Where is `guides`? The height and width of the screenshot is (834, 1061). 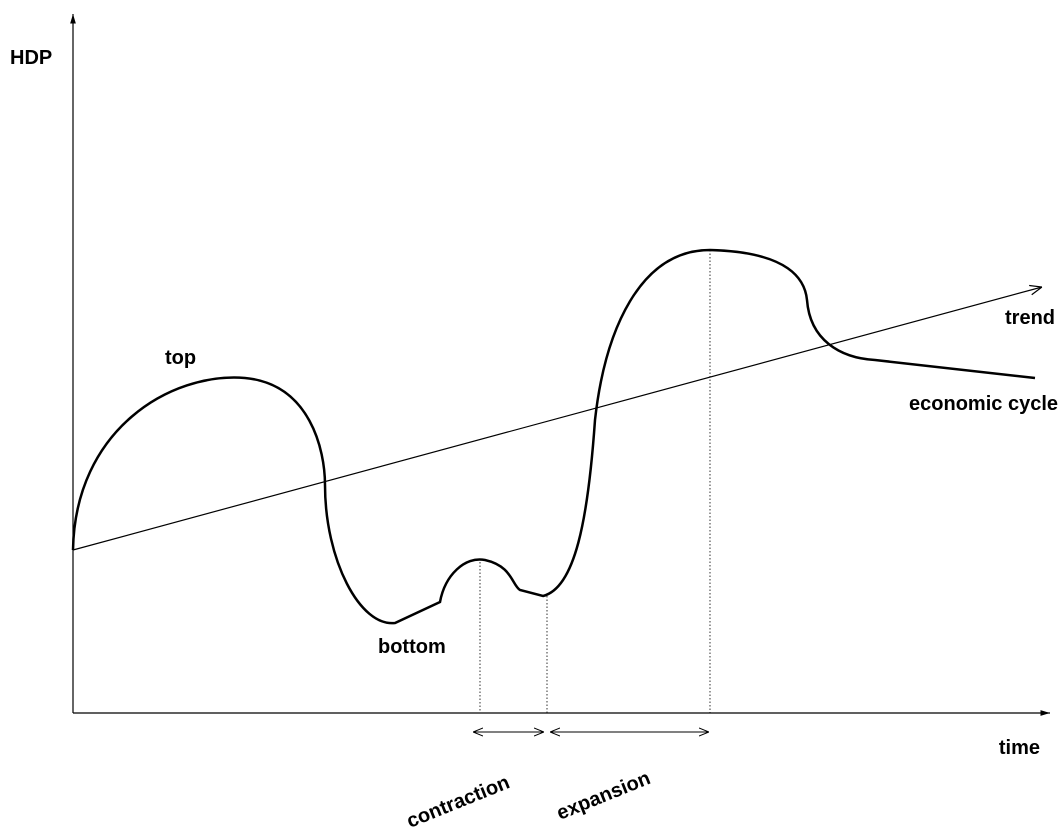
guides is located at coordinates (595, 481).